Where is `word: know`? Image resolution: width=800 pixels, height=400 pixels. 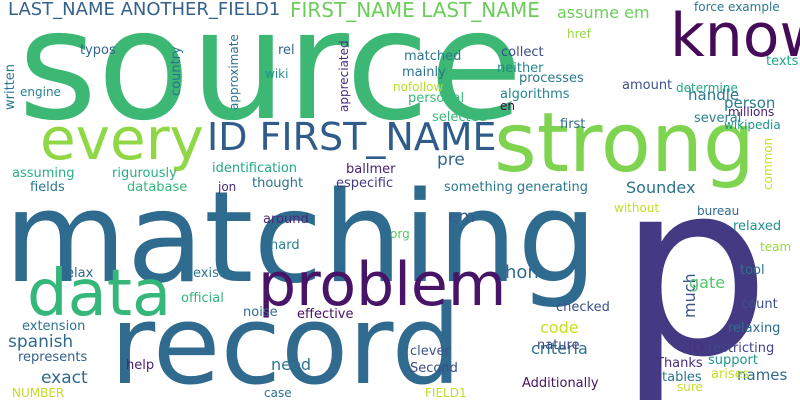
word: know is located at coordinates (735, 36).